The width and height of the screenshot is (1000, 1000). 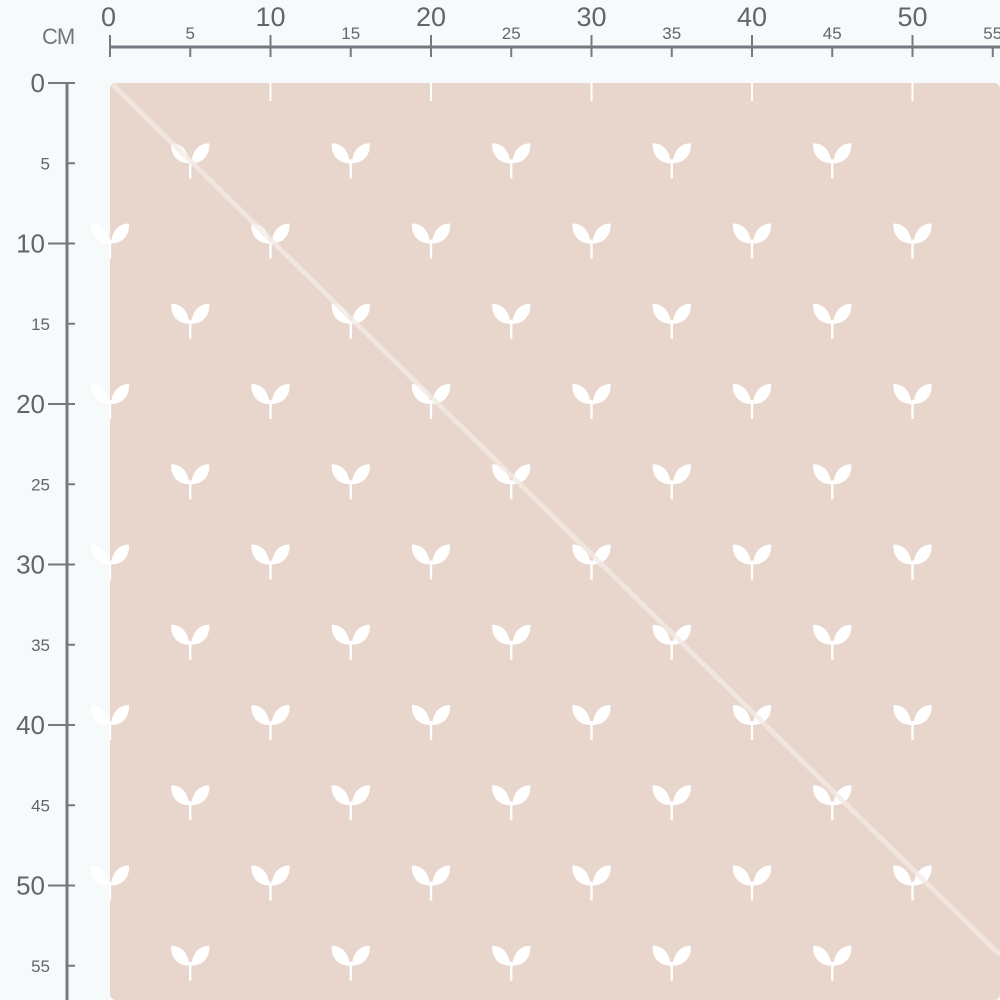 I want to click on unit-label: CM, so click(x=58, y=36).